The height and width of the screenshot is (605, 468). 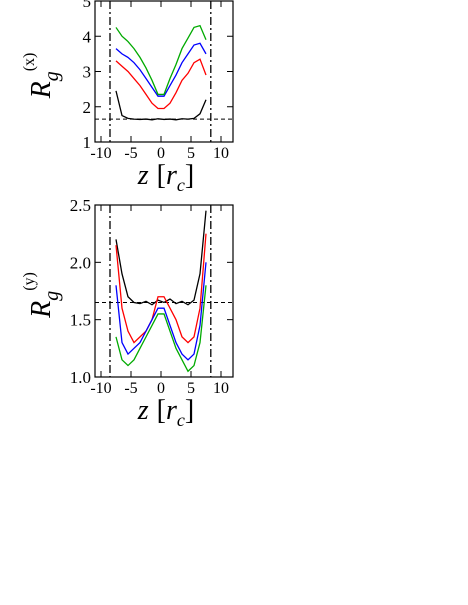 I want to click on y-axis-label: Rg(y), so click(x=42, y=295).